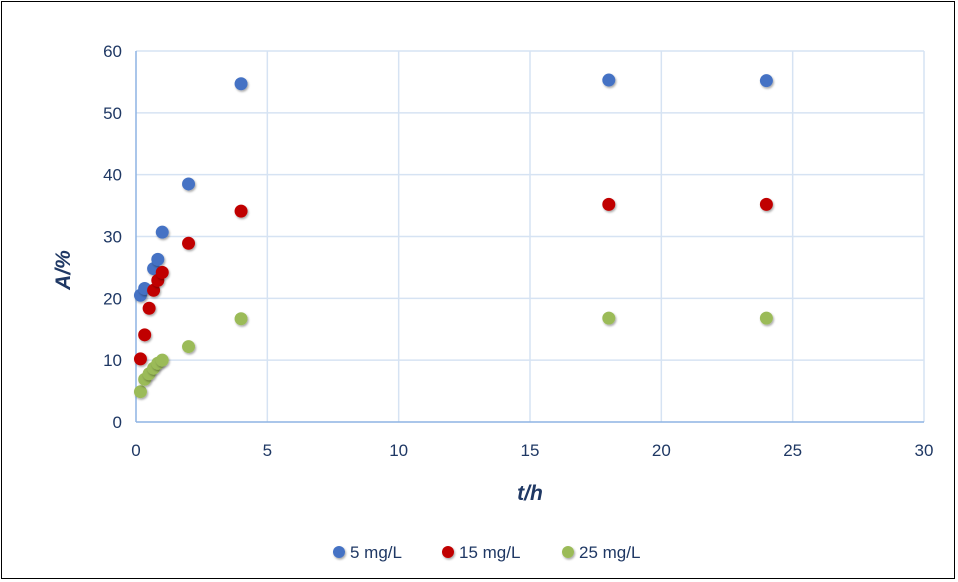  Describe the element at coordinates (530, 450) in the screenshot. I see `x-tick-label: 15` at that location.